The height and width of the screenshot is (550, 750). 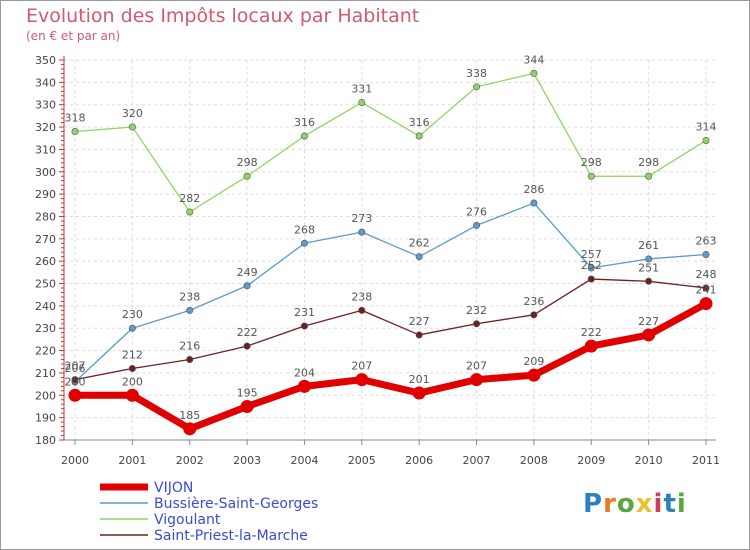 I want to click on y-tick-label: 180, so click(x=45, y=440).